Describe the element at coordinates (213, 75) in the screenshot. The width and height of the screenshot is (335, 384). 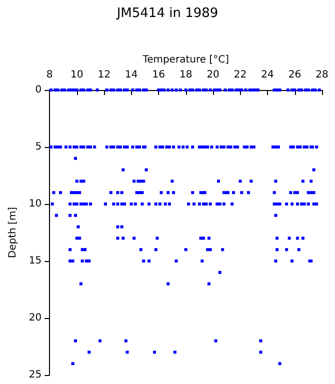
I see `x-tick-label: 20` at that location.